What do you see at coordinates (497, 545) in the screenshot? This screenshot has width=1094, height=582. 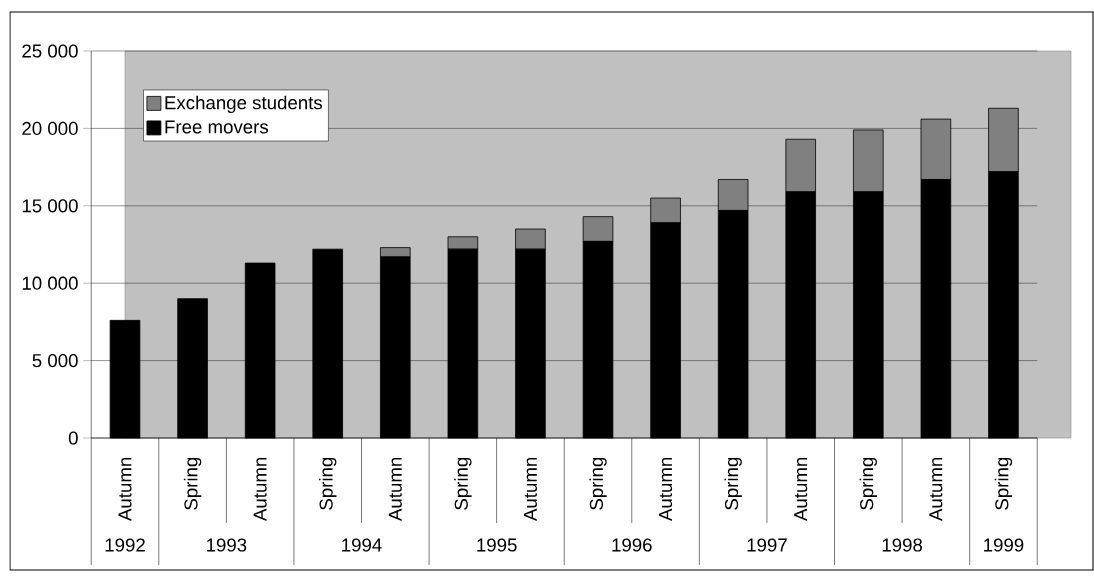 I see `text: 1995` at bounding box center [497, 545].